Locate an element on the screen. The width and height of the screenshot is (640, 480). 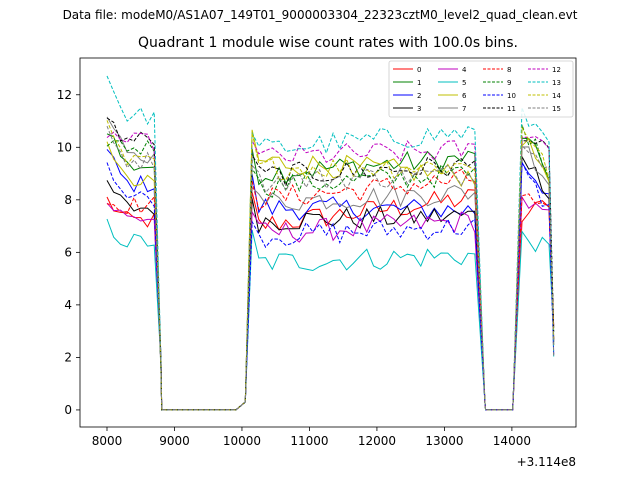
legend-label-9: 9 is located at coordinates (509, 83).